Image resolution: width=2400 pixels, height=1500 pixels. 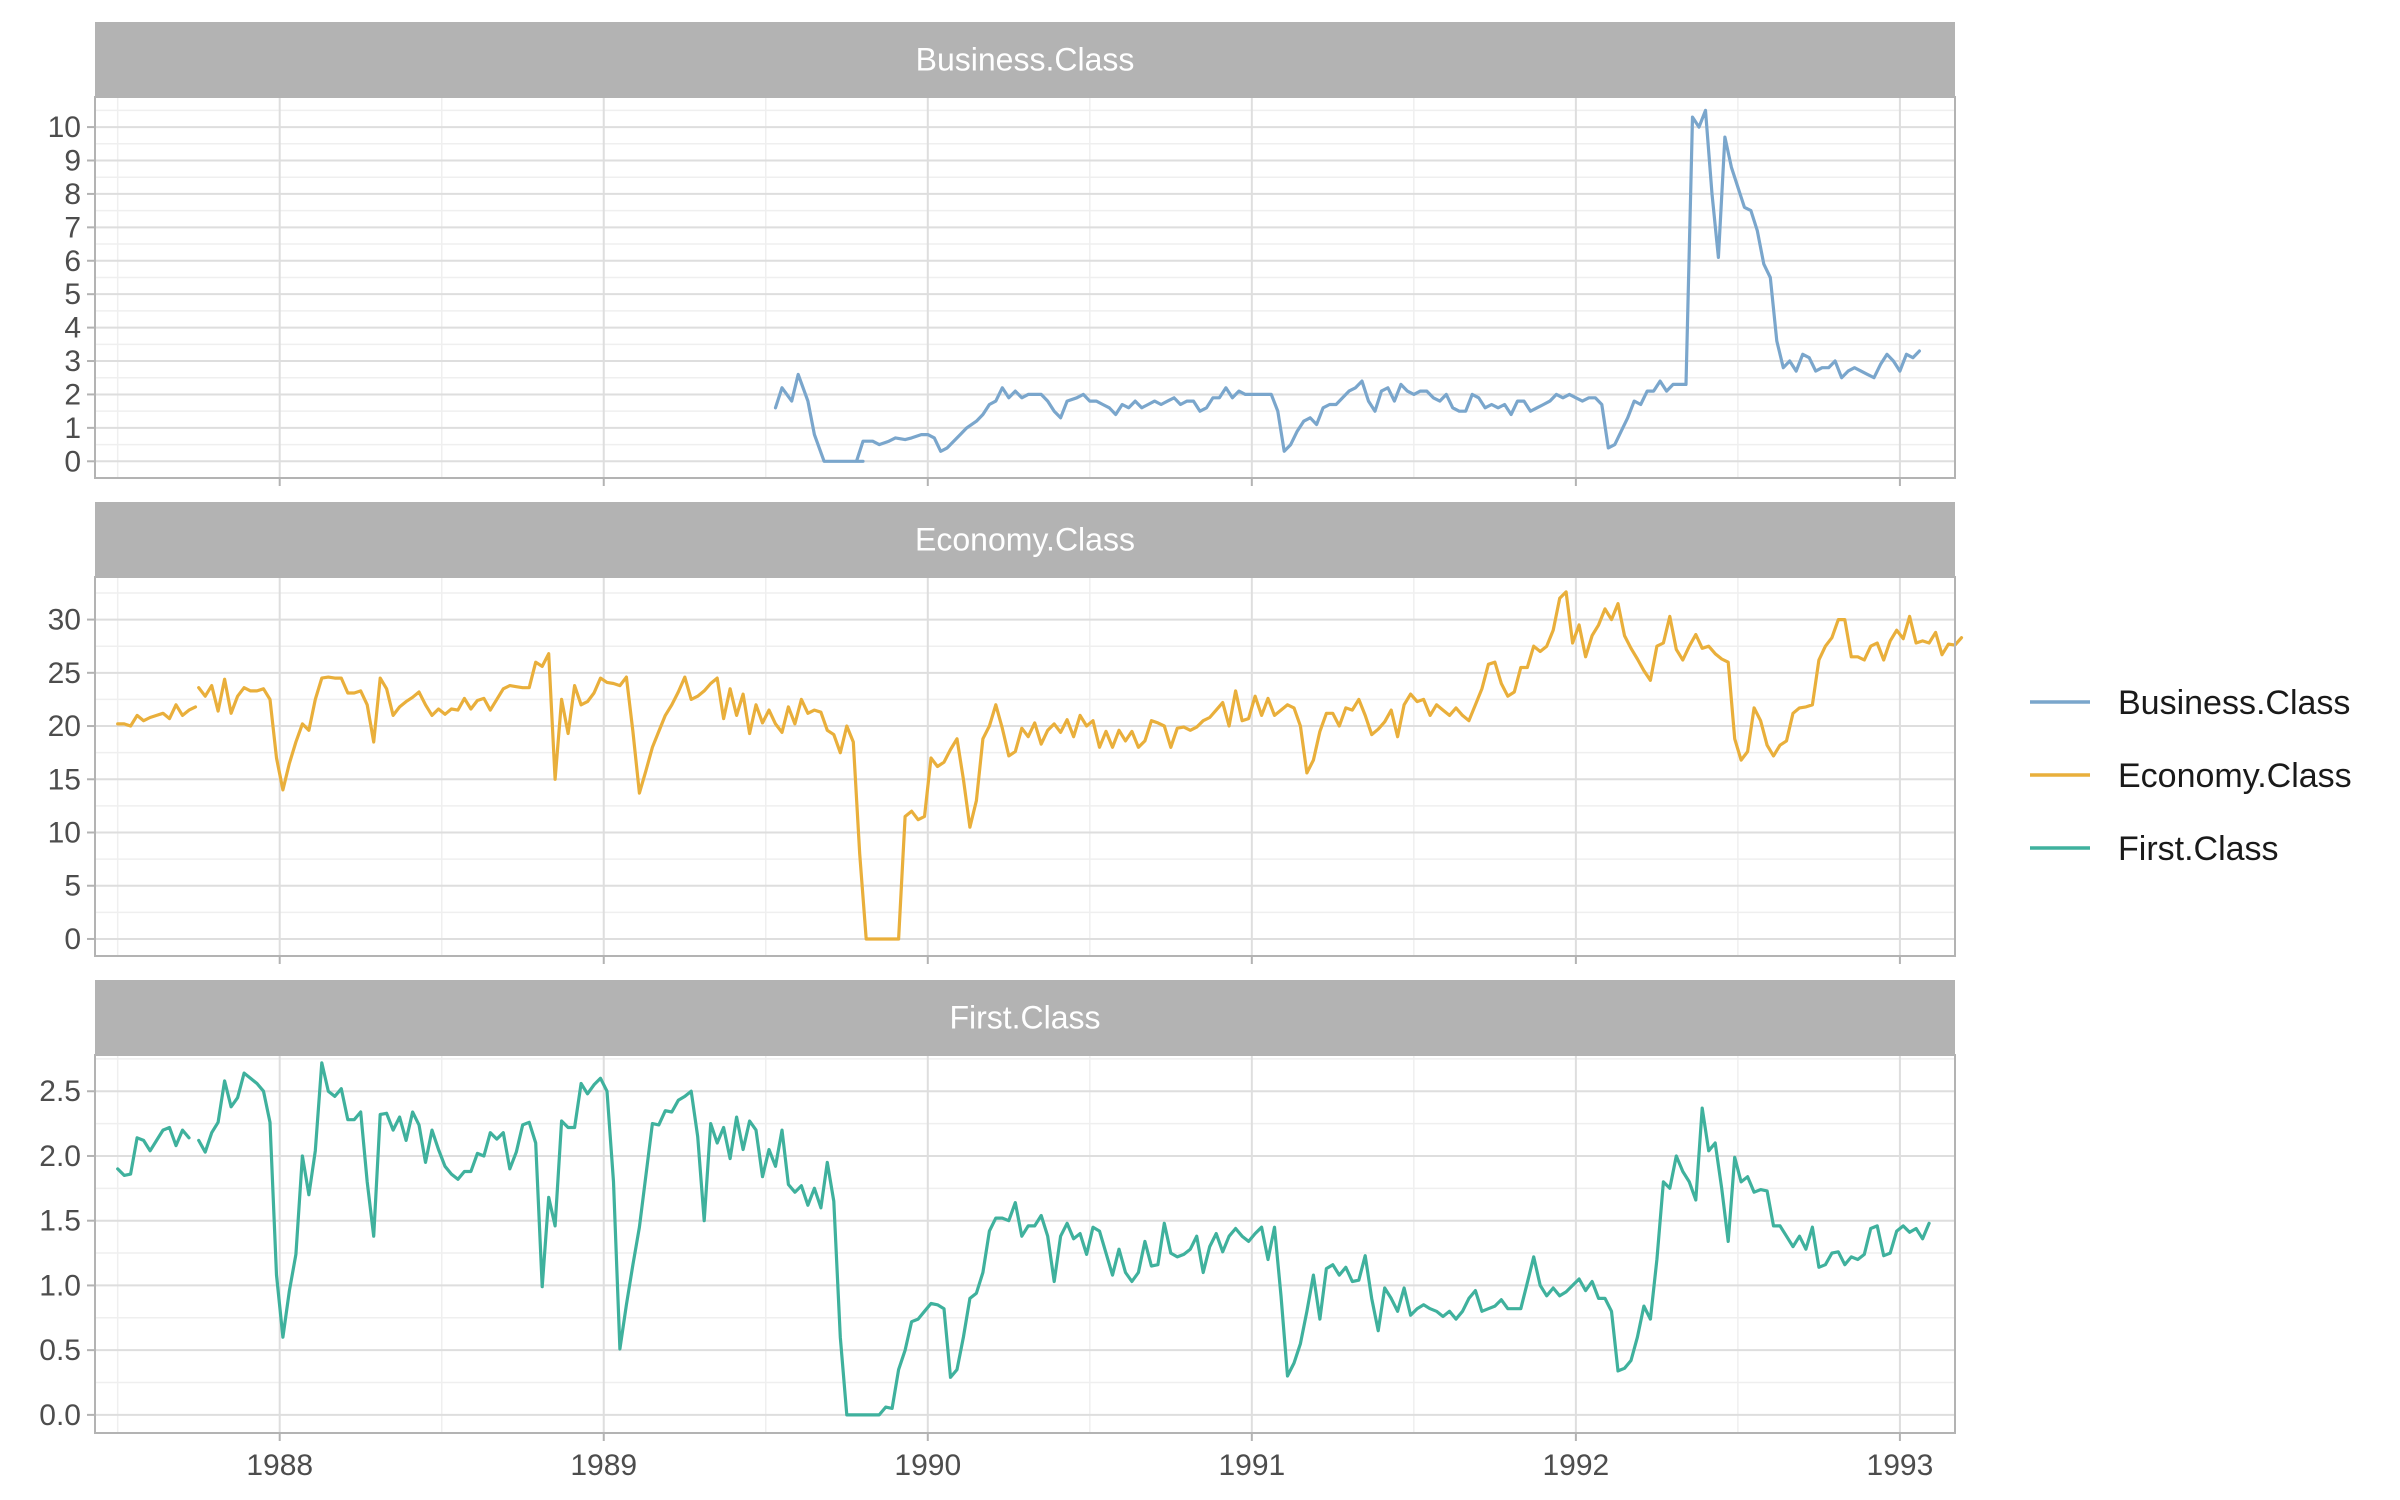 I want to click on legend-label-economy-class: Economy.Class, so click(x=2235, y=776).